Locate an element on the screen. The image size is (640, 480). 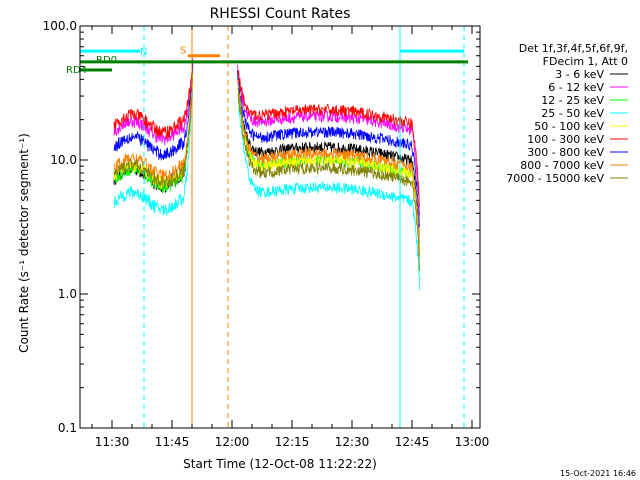
legend-header: FDecim 1, Att 0 is located at coordinates (585, 61).